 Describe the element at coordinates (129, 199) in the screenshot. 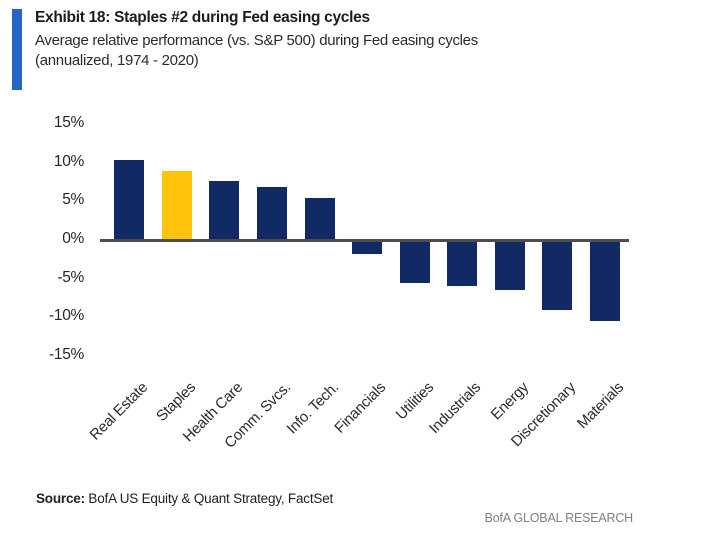

I see `bar-real-estate` at that location.